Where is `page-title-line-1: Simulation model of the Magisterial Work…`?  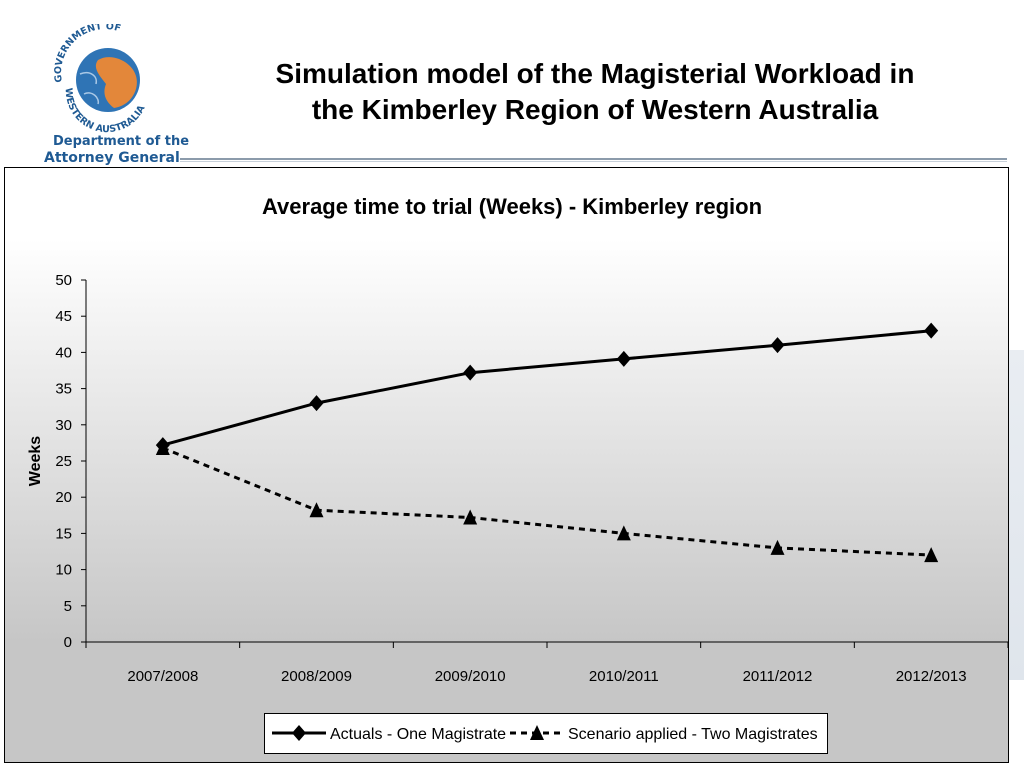 page-title-line-1: Simulation model of the Magisterial Work… is located at coordinates (595, 73).